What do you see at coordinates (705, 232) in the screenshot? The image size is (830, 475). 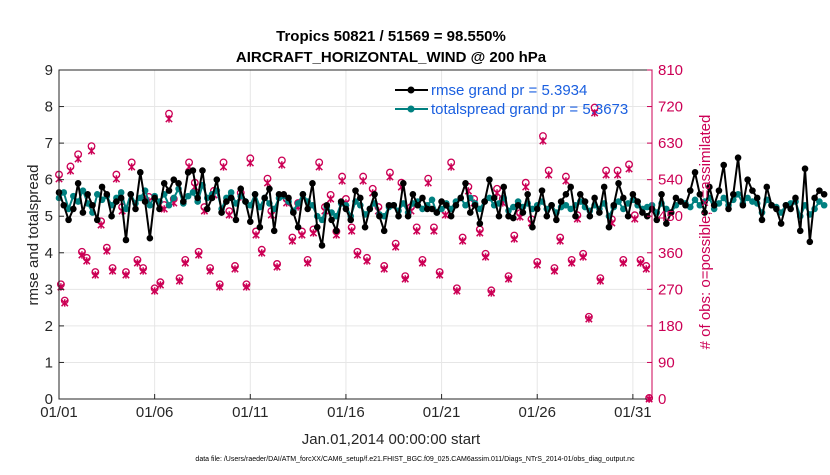 I see `y-axis-label-right: # of obs: o=possible; ×=assimilated` at bounding box center [705, 232].